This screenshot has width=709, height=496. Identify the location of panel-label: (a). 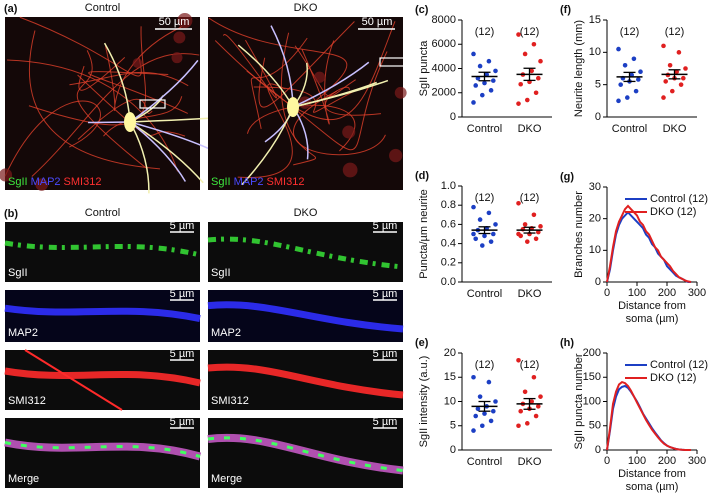
(11, 9).